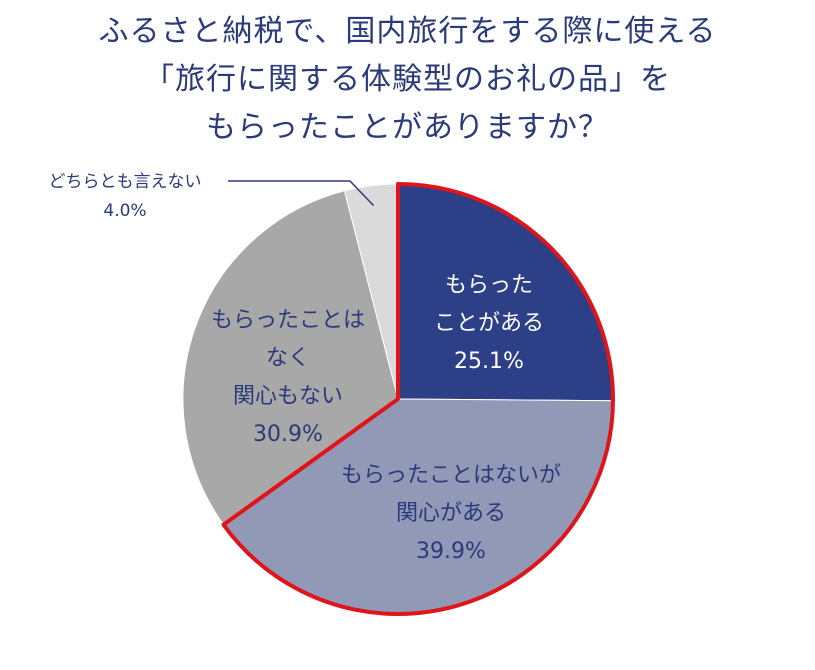 The image size is (815, 670). I want to click on slice-label-3: もらったことはなく関心もない 30.9%, so click(288, 377).